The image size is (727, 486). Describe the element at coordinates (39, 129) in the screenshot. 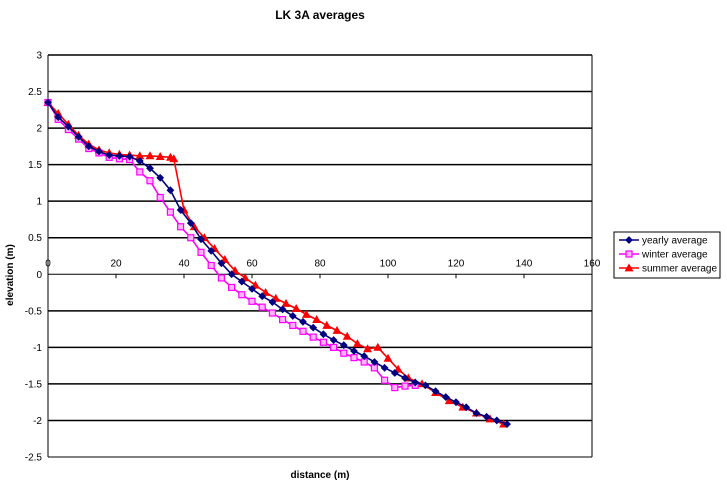

I see `y-tick-label: 2` at that location.